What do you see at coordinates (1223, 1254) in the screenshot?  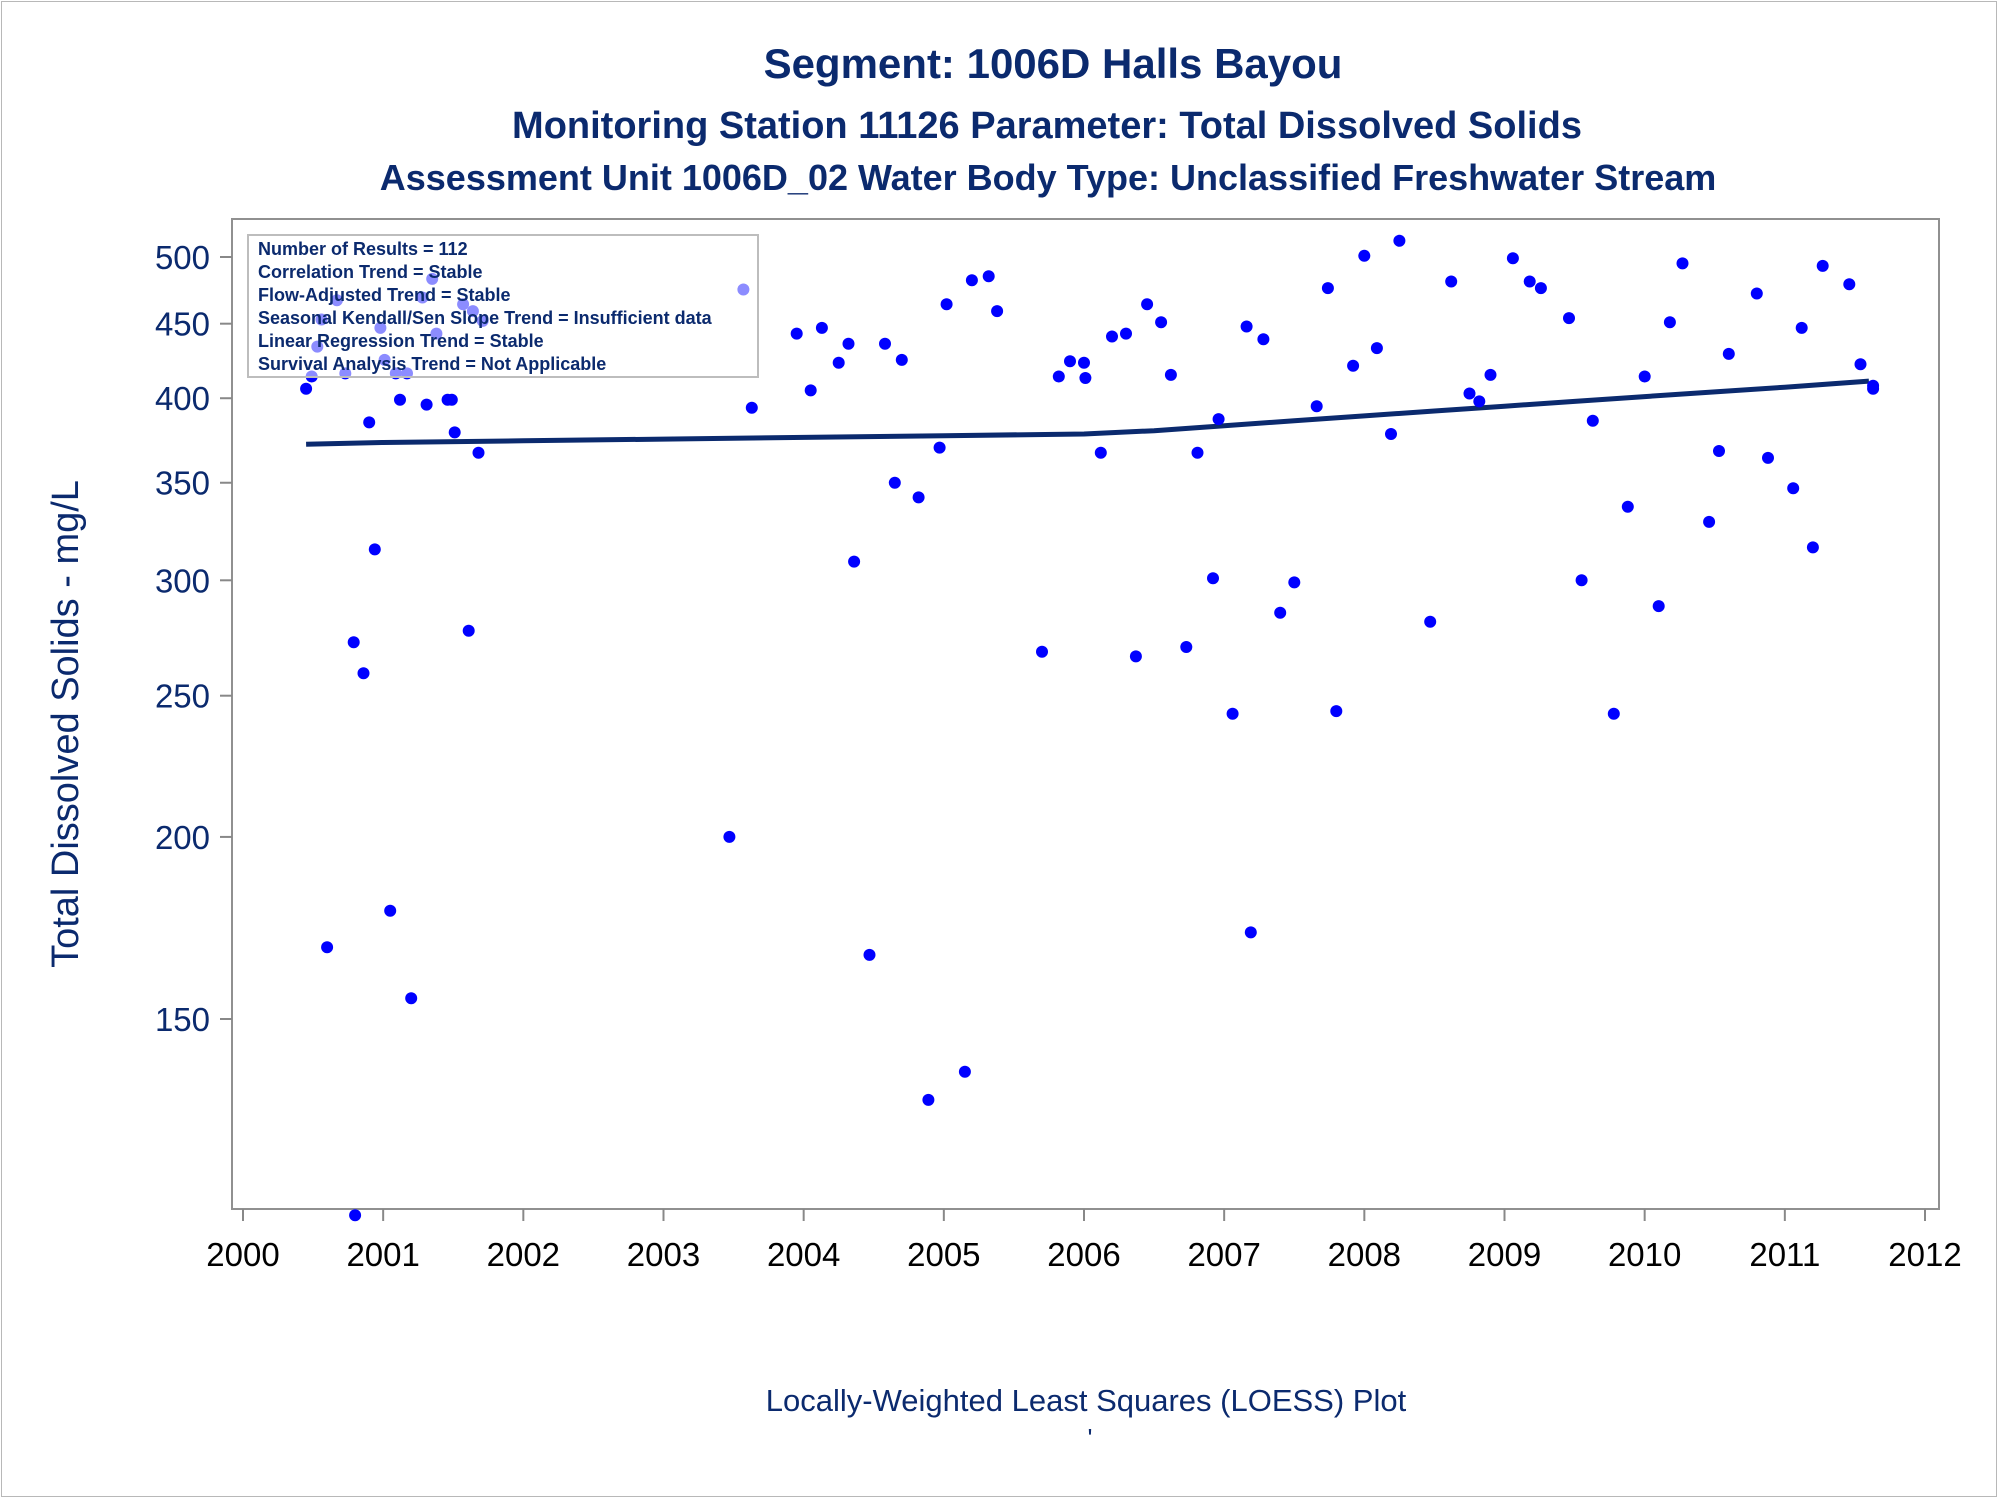 I see `x-tick-label: 2007` at bounding box center [1223, 1254].